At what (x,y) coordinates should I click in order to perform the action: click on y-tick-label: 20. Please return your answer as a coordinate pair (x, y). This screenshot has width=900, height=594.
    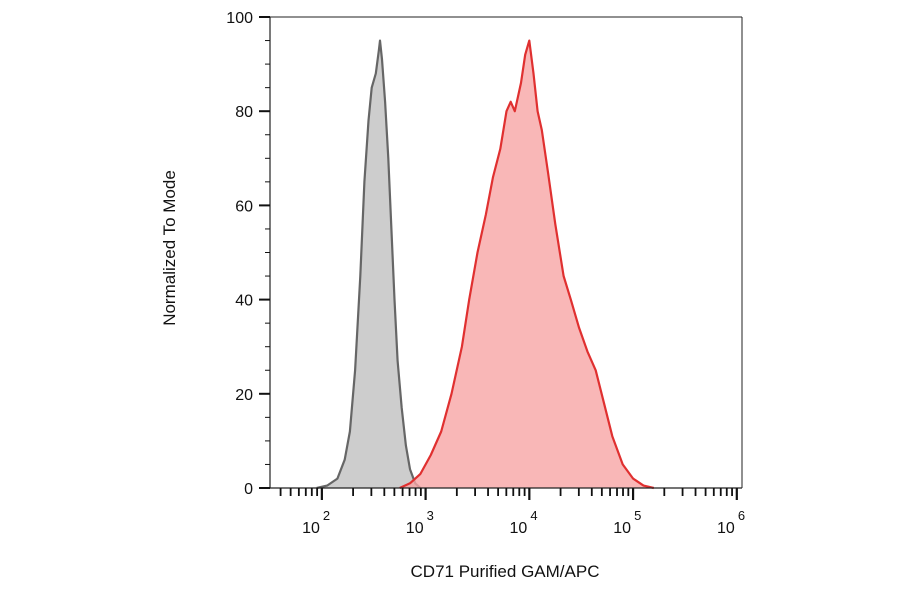
    Looking at the image, I should click on (244, 395).